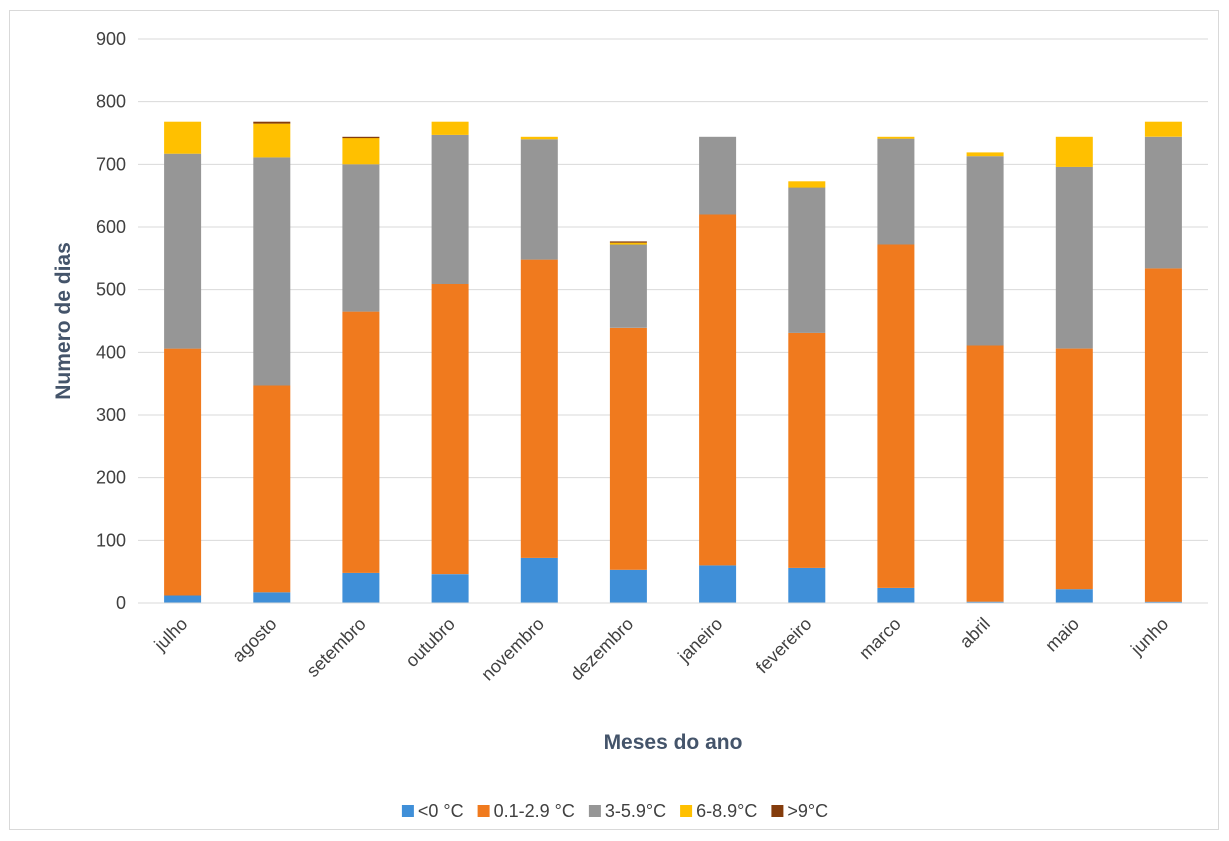 This screenshot has height=841, width=1229. Describe the element at coordinates (1074, 596) in the screenshot. I see `bar-segment-maio-s0` at that location.